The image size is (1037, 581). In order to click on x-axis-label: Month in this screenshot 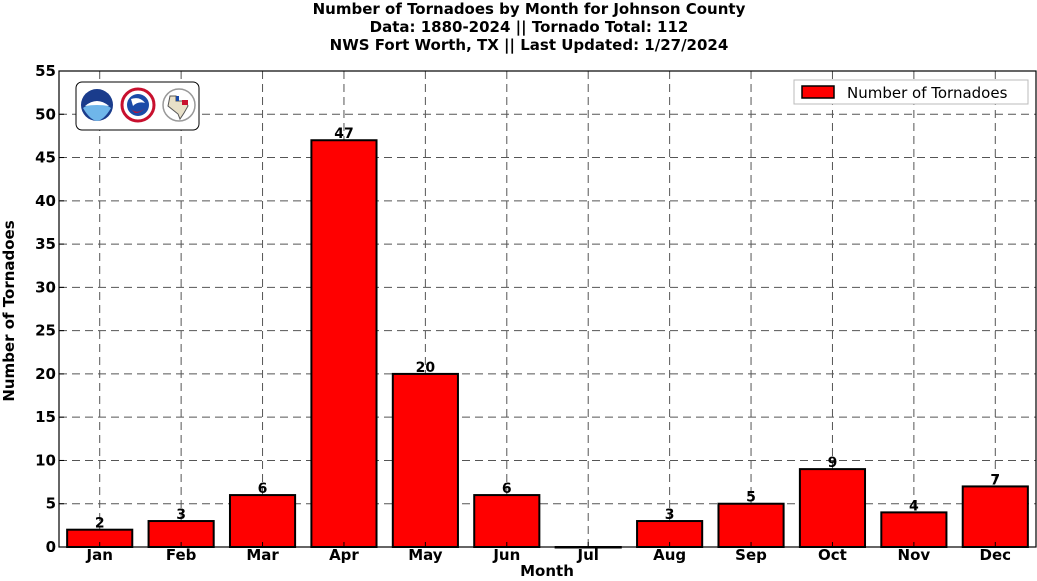, I will do `click(547, 571)`.